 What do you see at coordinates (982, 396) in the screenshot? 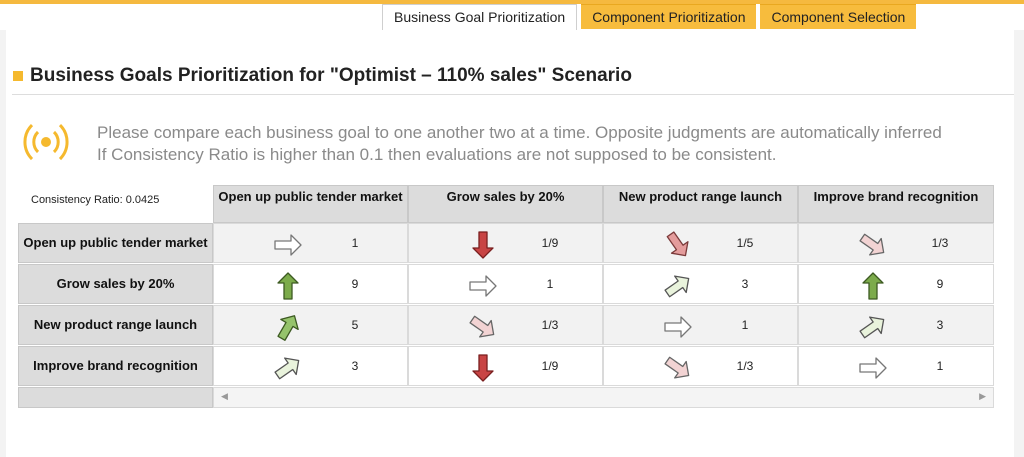
I see `scroll-right-icon: ▶` at bounding box center [982, 396].